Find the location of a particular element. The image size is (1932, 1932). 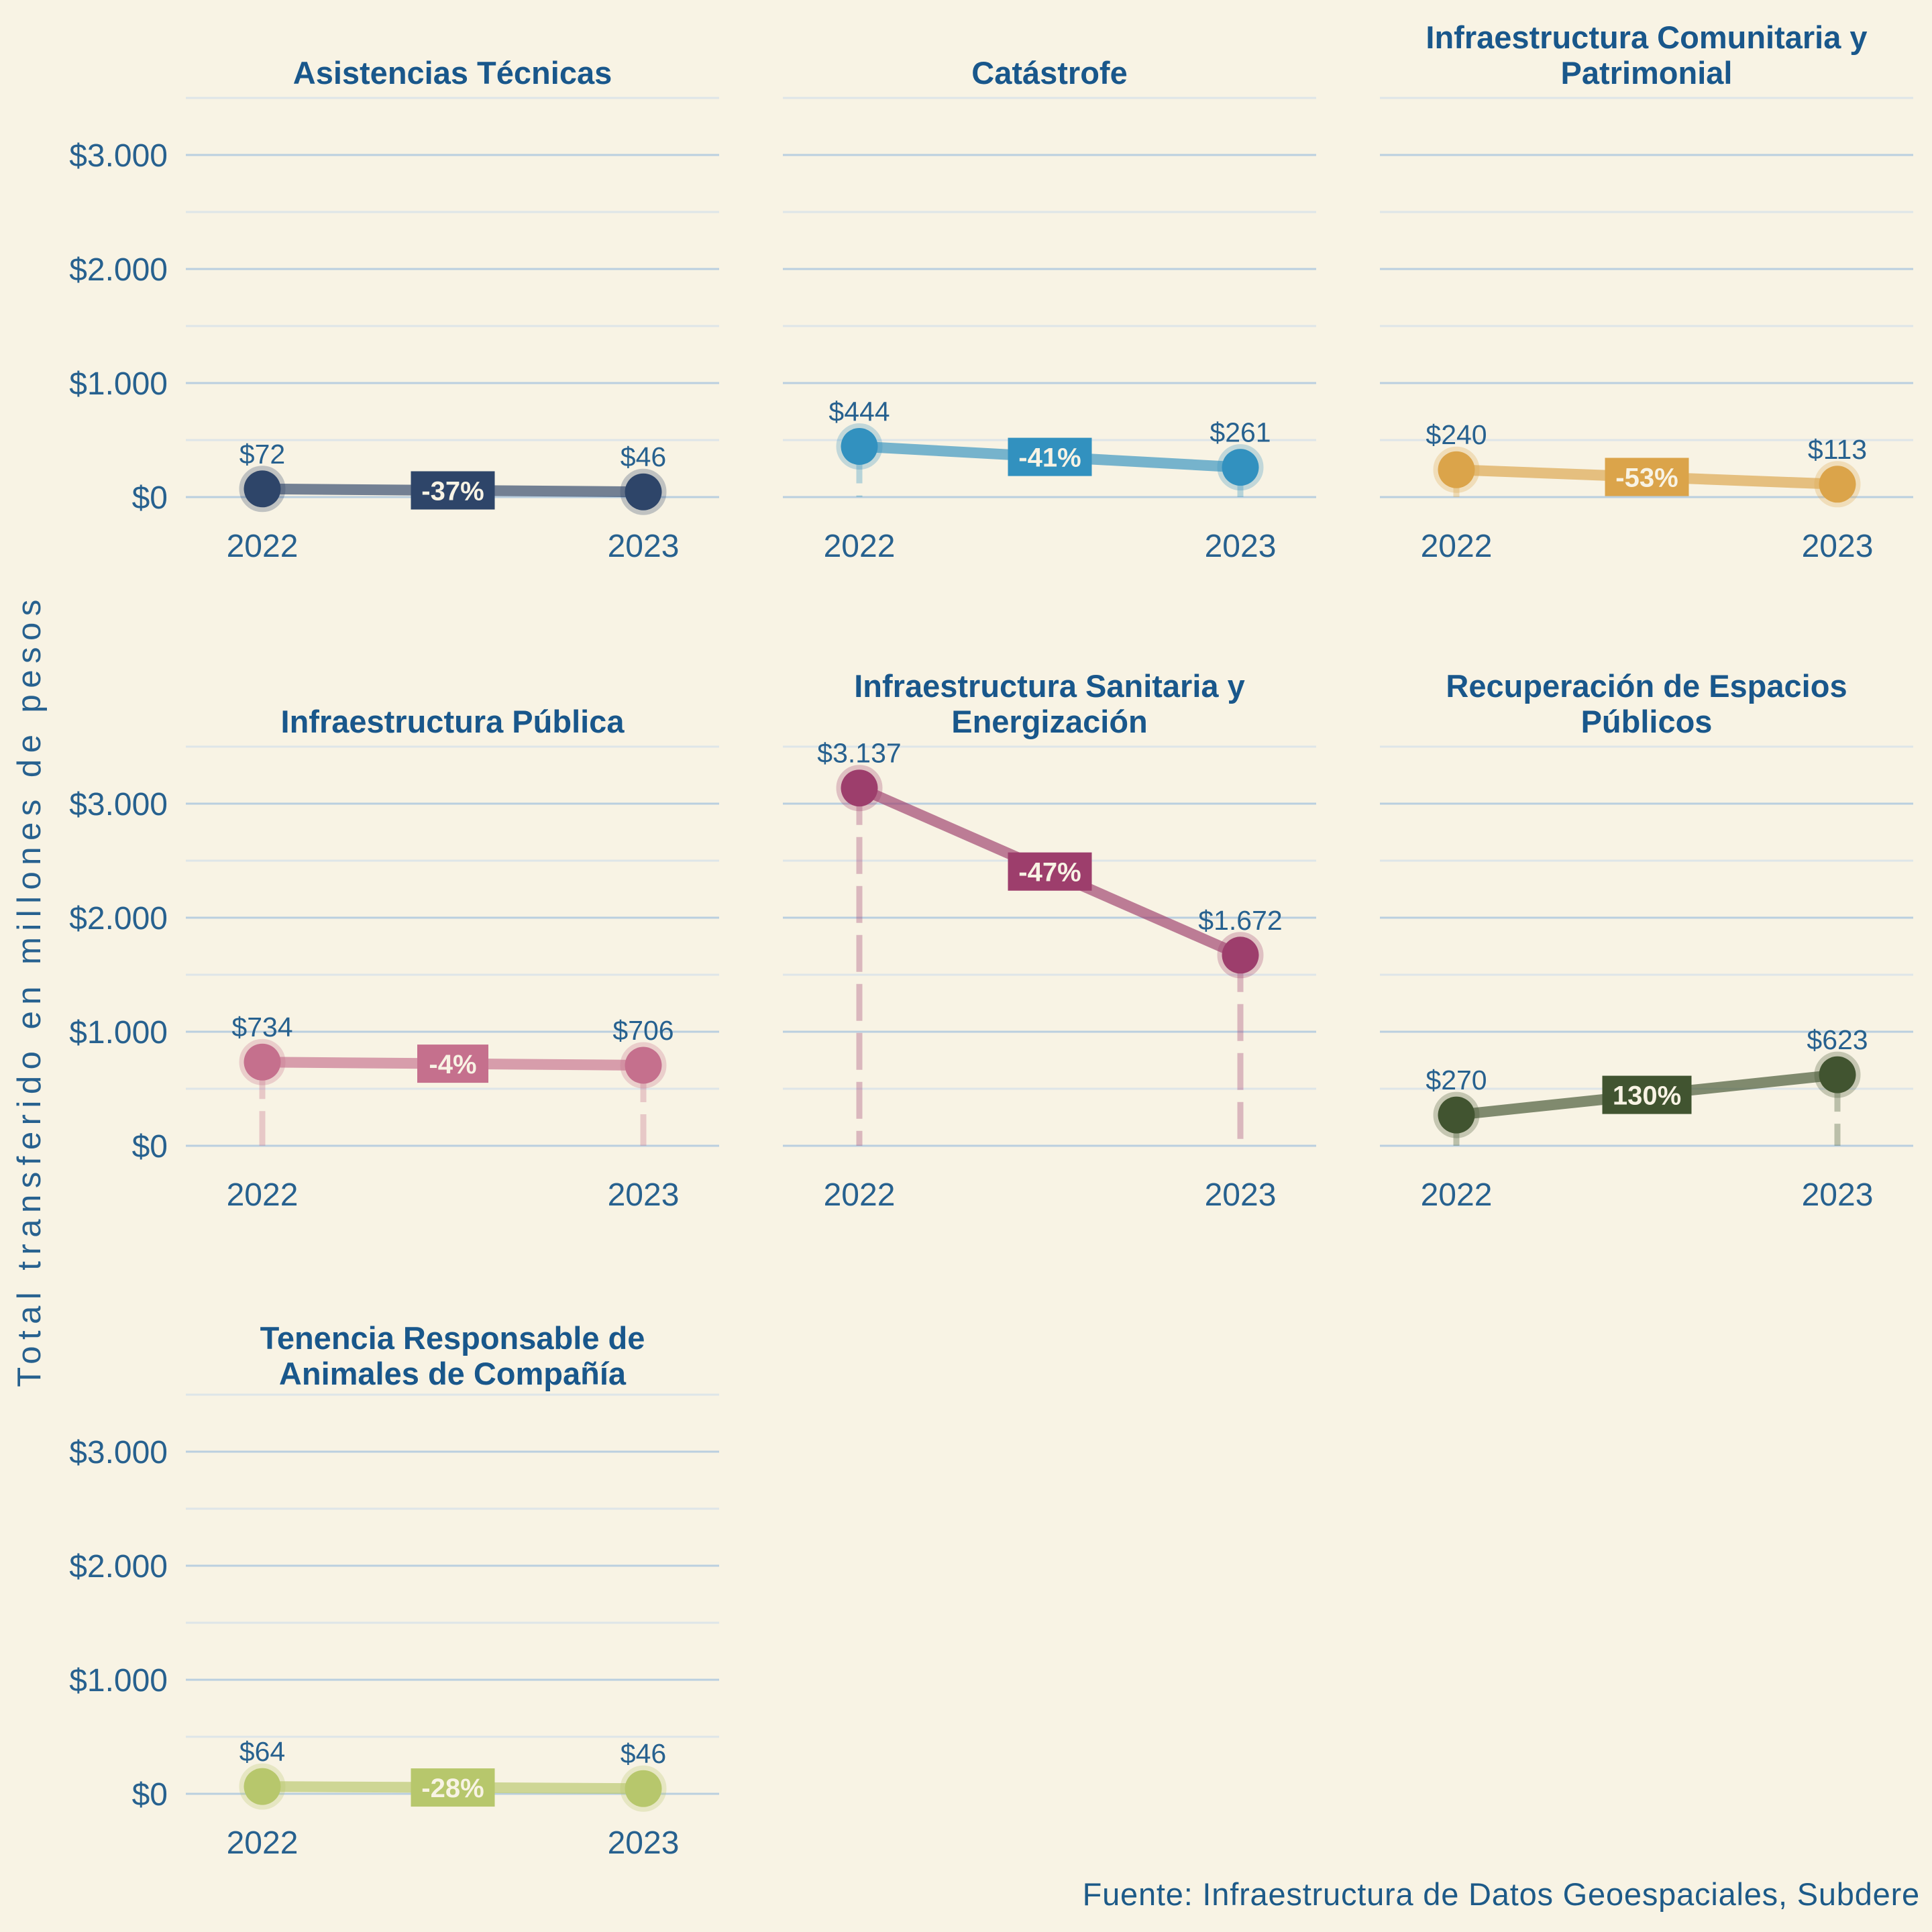

svg-text: $72 is located at coordinates (262, 454).